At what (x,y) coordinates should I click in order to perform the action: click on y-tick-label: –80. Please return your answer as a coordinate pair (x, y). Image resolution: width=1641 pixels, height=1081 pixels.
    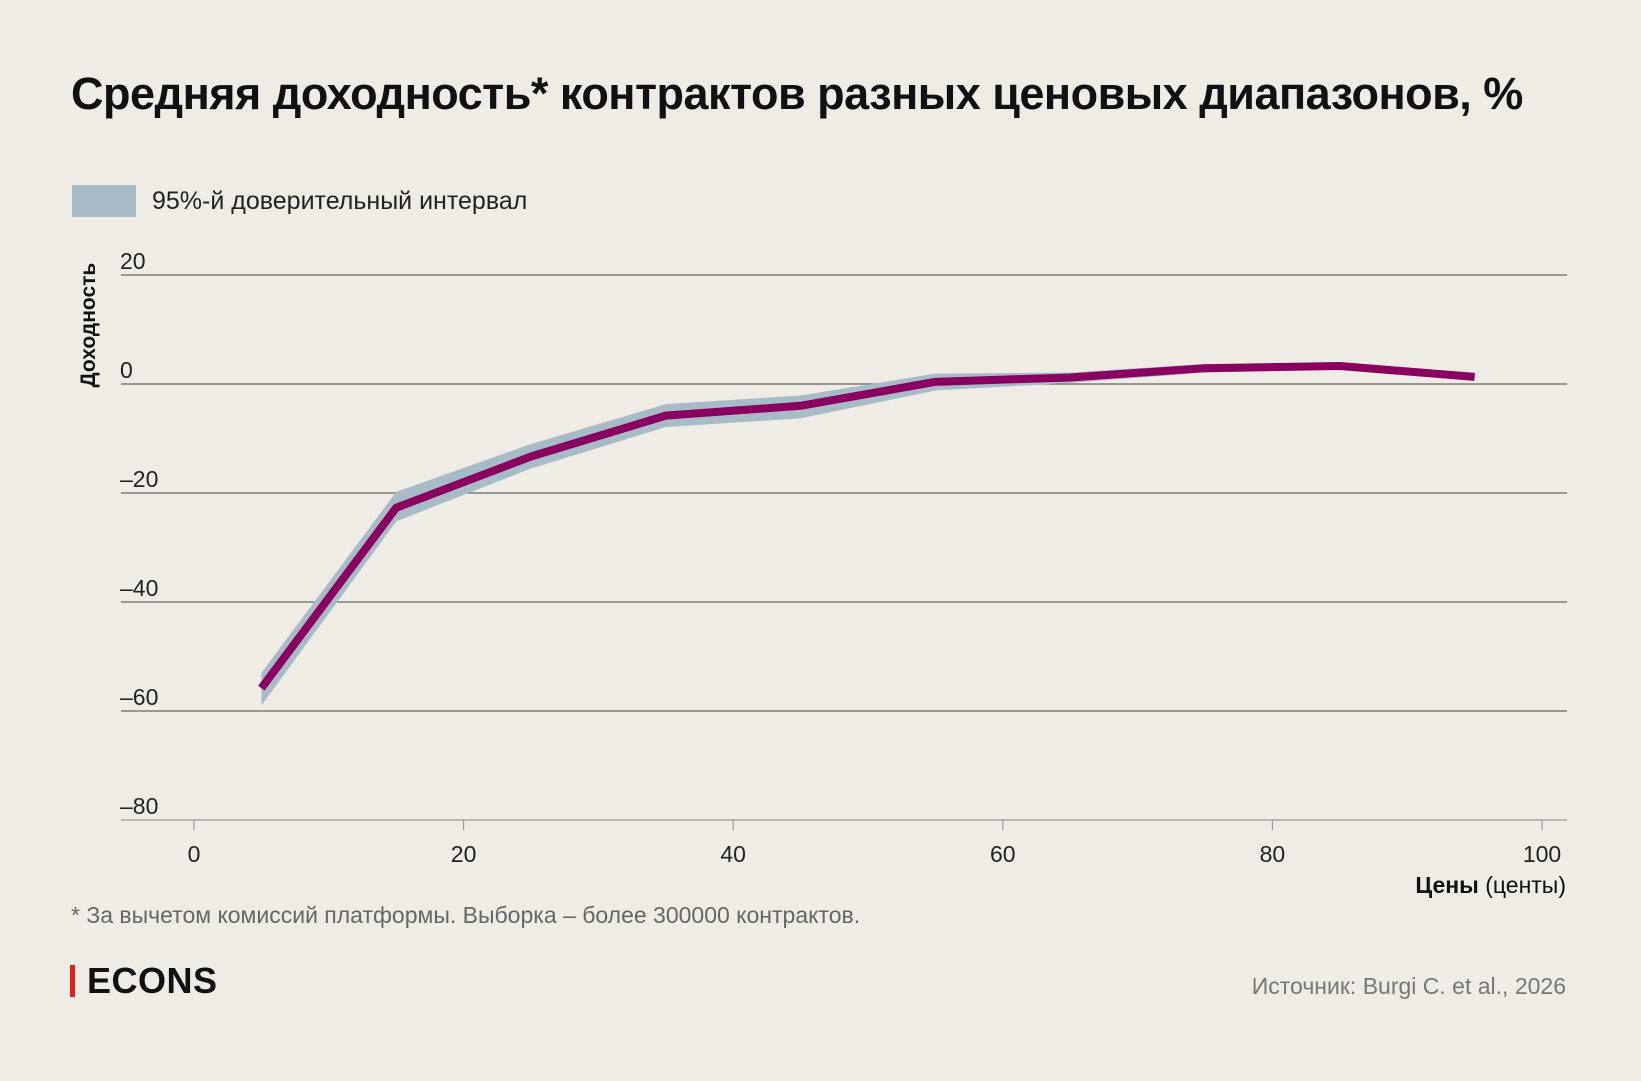
    Looking at the image, I should click on (139, 806).